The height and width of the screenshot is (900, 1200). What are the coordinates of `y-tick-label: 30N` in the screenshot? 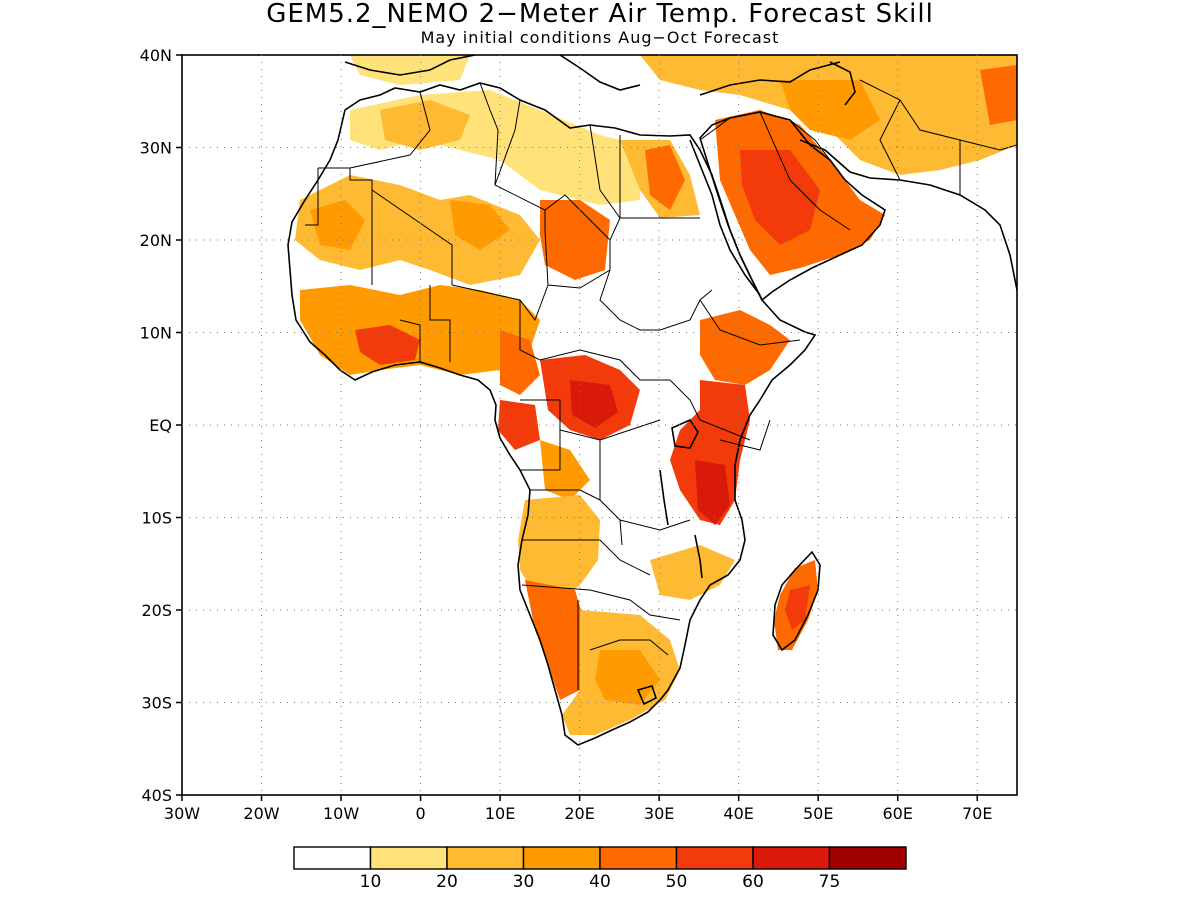 It's located at (156, 148).